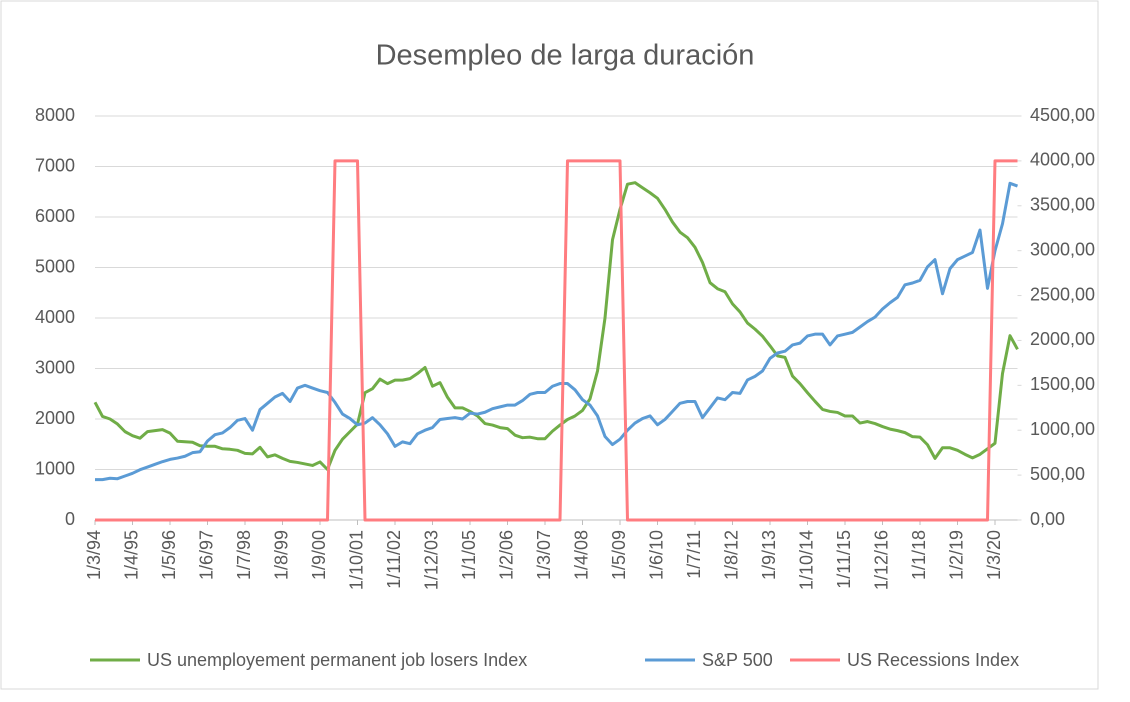 The height and width of the screenshot is (702, 1130). I want to click on x-tick-label: 1/7/98, so click(244, 555).